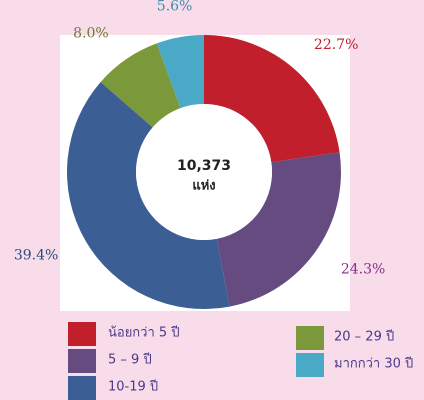 The height and width of the screenshot is (400, 424). I want to click on value-label: 22.7%, so click(336, 45).